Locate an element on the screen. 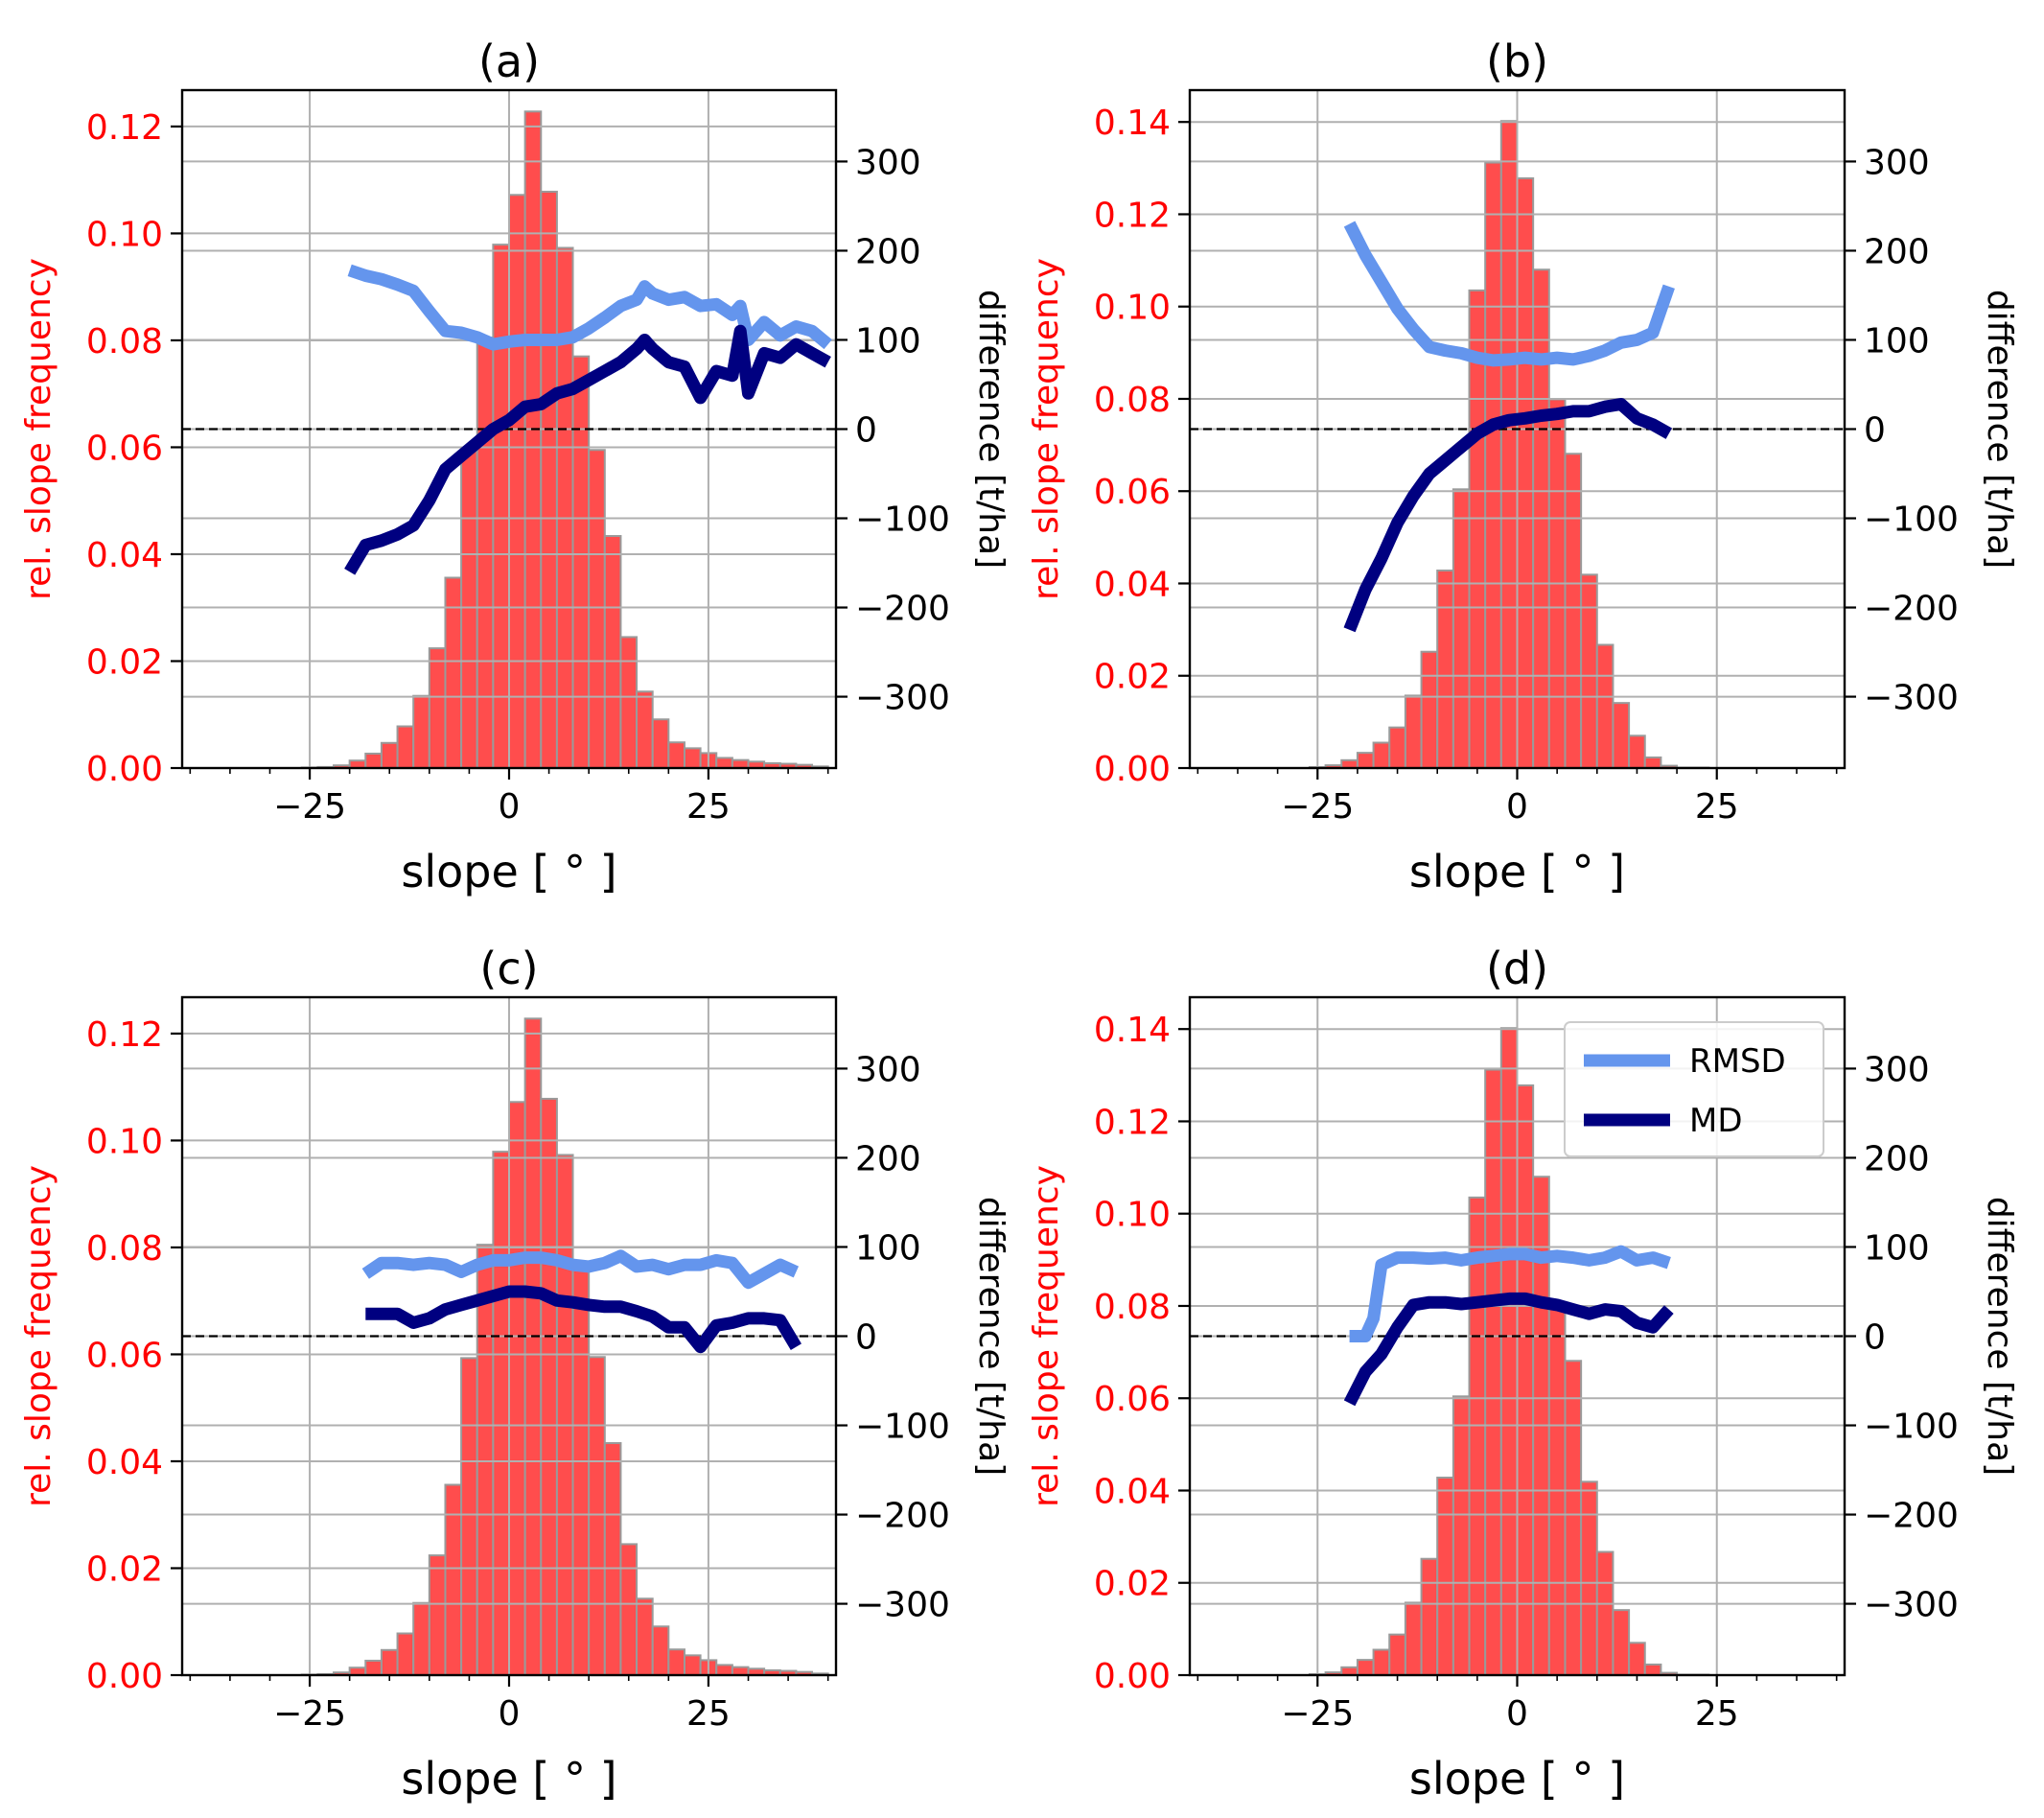 The image size is (2044, 1818). panel-title: (d) is located at coordinates (1517, 968).